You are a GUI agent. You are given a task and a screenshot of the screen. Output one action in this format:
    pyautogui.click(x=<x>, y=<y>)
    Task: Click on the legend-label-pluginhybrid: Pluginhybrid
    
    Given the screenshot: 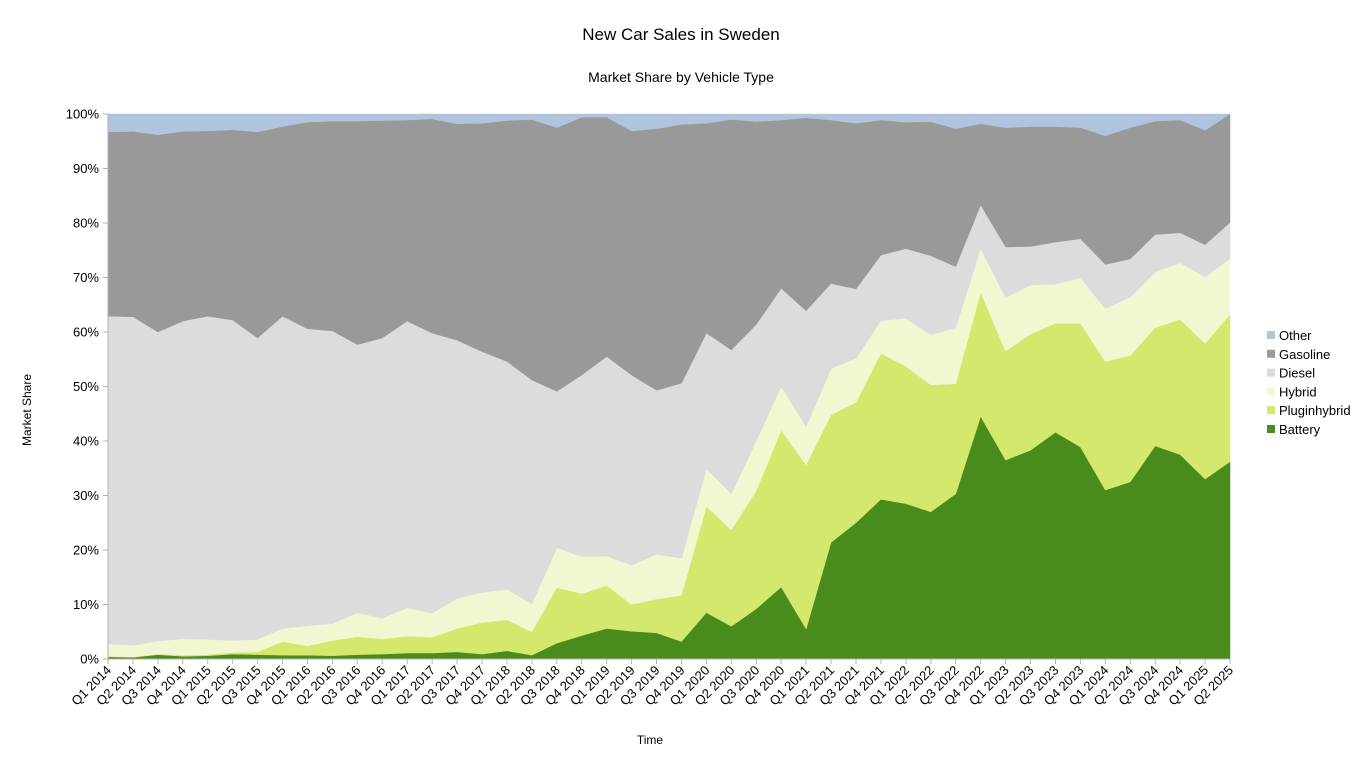 What is the action you would take?
    pyautogui.click(x=1315, y=410)
    